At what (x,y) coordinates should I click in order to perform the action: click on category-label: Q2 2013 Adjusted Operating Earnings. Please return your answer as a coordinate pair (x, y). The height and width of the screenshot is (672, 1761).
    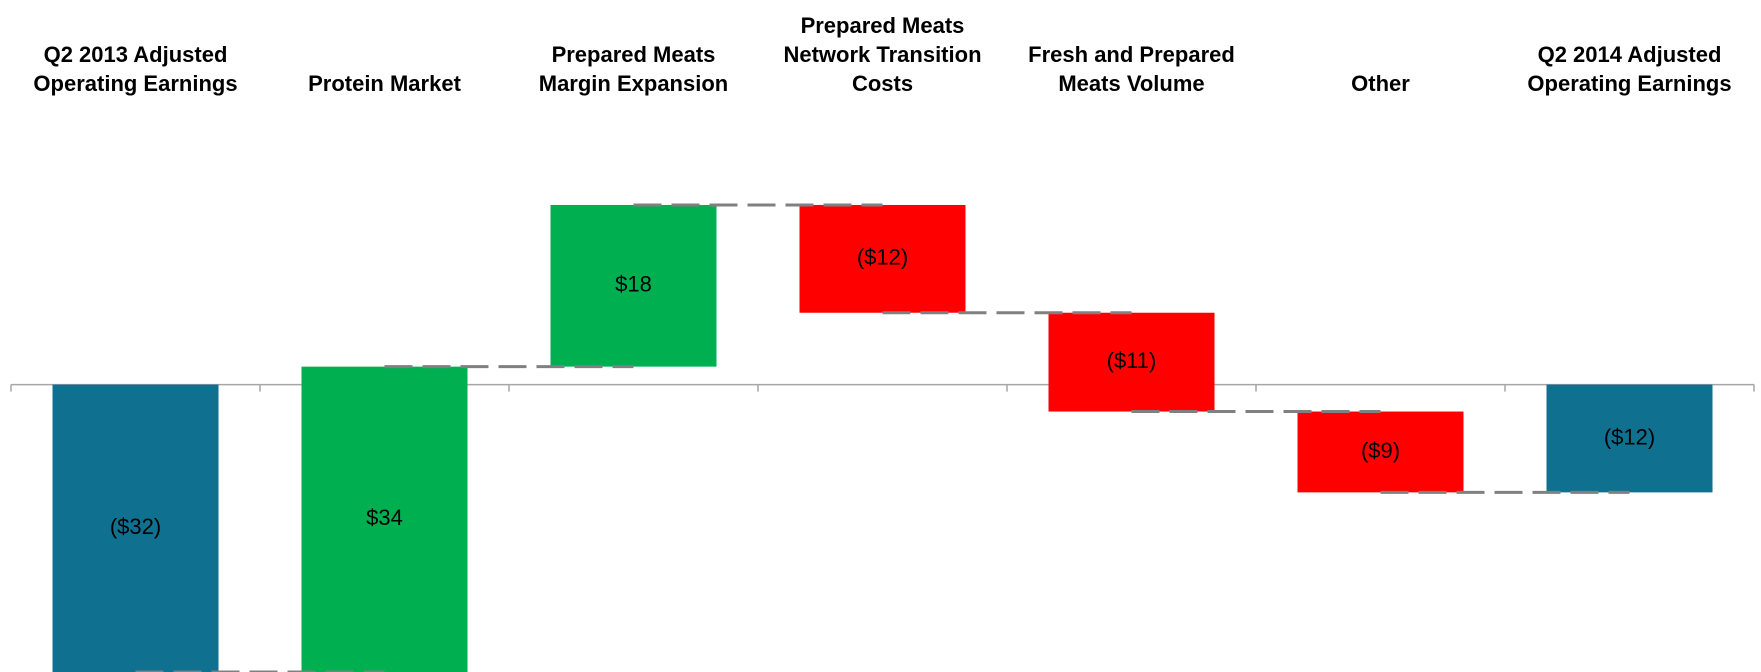
    Looking at the image, I should click on (135, 69).